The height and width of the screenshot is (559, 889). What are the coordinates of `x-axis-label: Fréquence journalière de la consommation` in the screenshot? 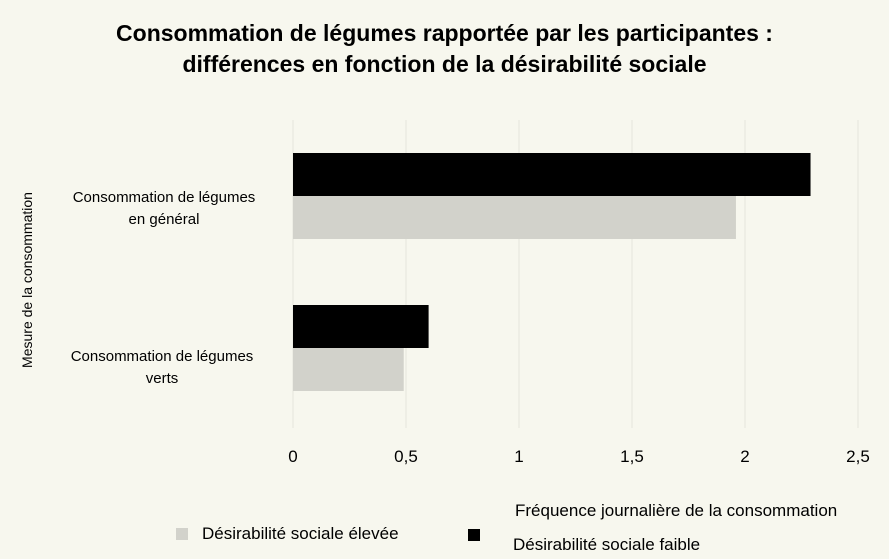 It's located at (676, 510).